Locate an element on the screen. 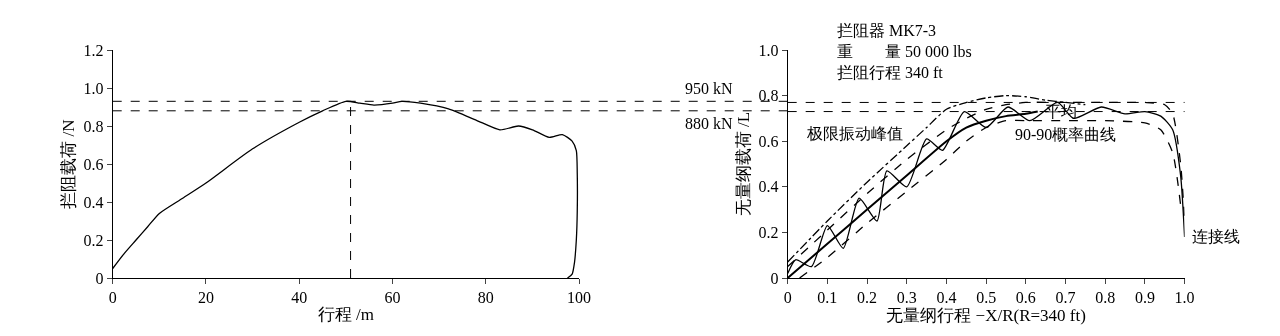 Image resolution: width=1280 pixels, height=336 pixels. ref-line-label: 950 kN is located at coordinates (709, 88).